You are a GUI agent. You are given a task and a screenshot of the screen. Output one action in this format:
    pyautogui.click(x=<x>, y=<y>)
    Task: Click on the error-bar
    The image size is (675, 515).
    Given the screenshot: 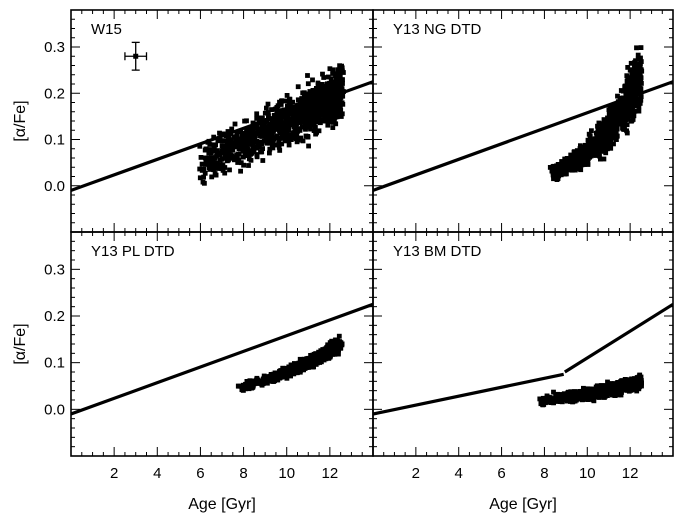 What is the action you would take?
    pyautogui.click(x=136, y=56)
    